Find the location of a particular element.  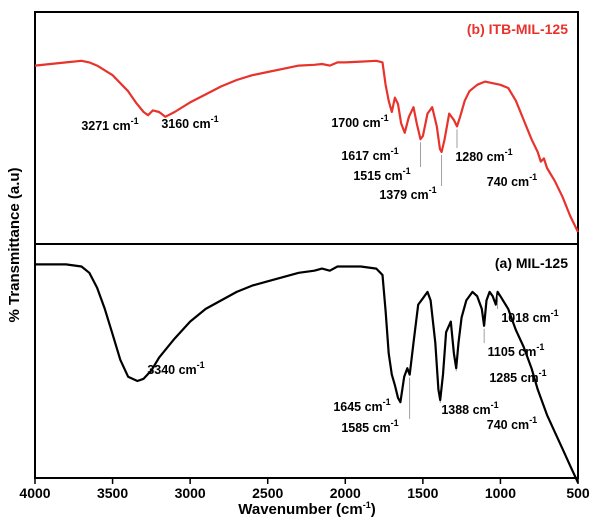

peak-label: 1617 cm-1 is located at coordinates (369, 154).